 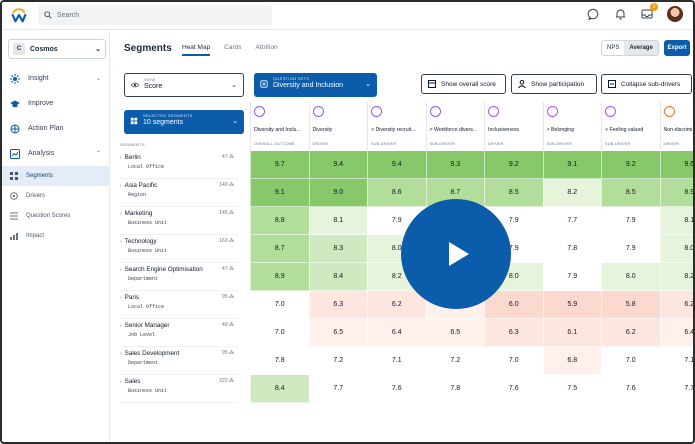 I want to click on column-header: Non-discrimi... DRIVER, so click(x=676, y=127).